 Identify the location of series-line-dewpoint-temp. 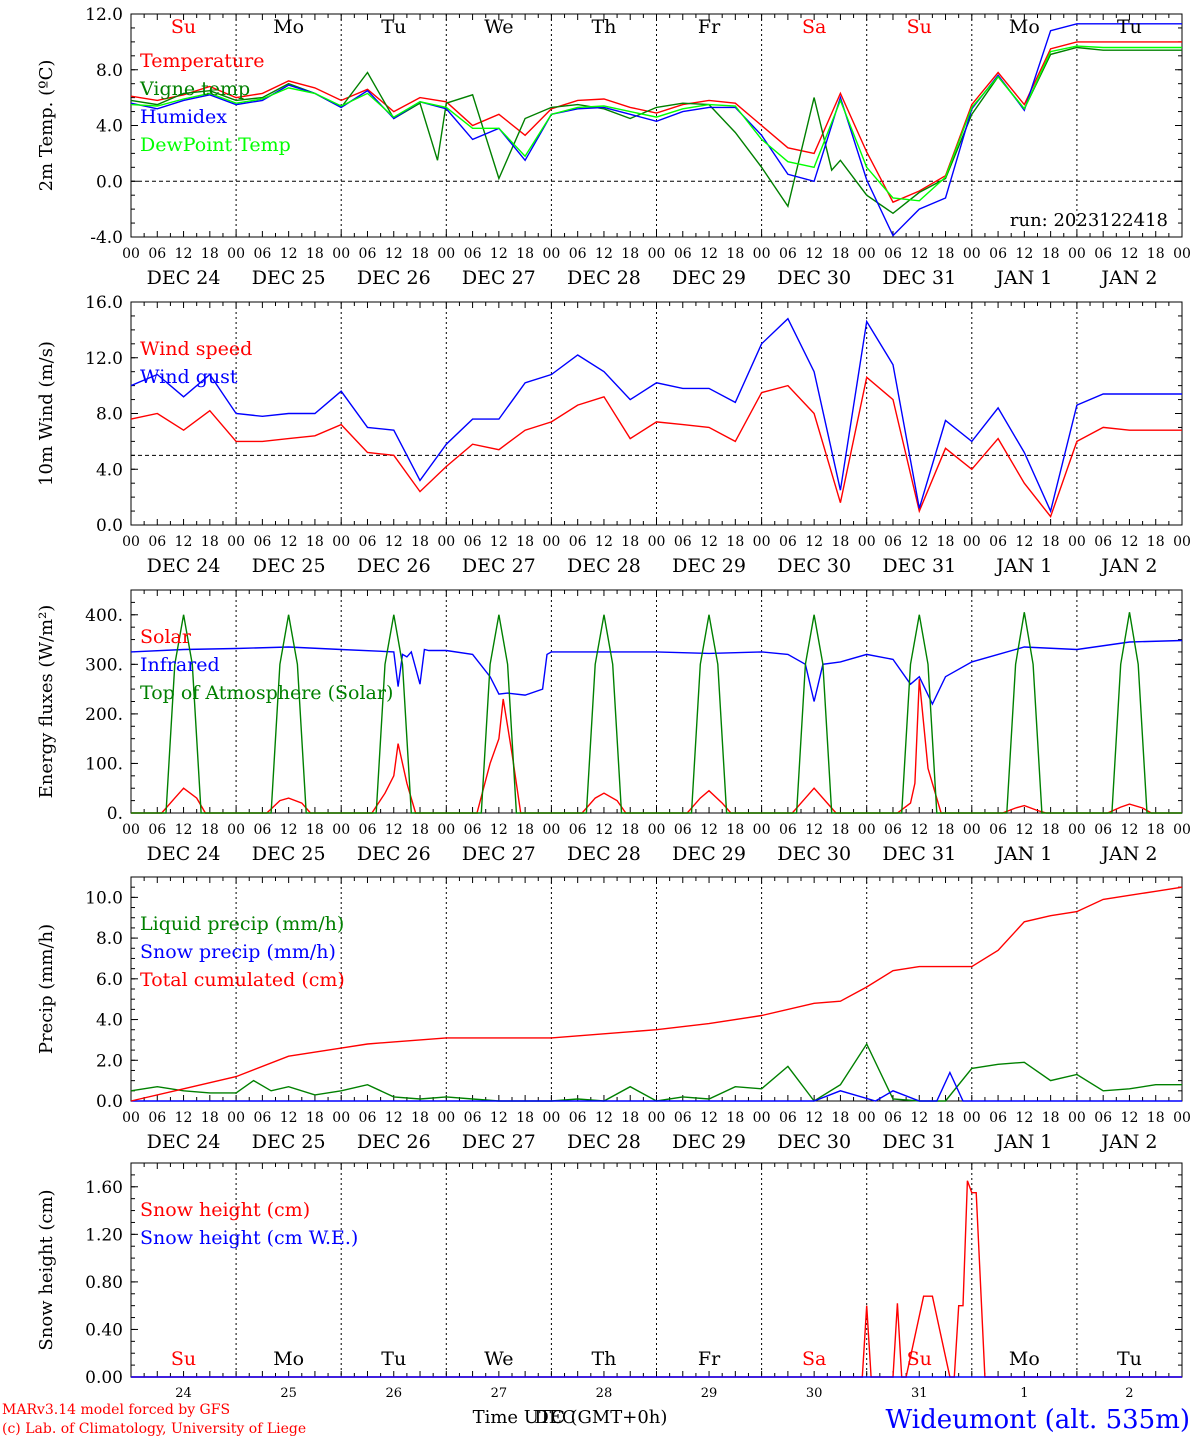
(656, 123).